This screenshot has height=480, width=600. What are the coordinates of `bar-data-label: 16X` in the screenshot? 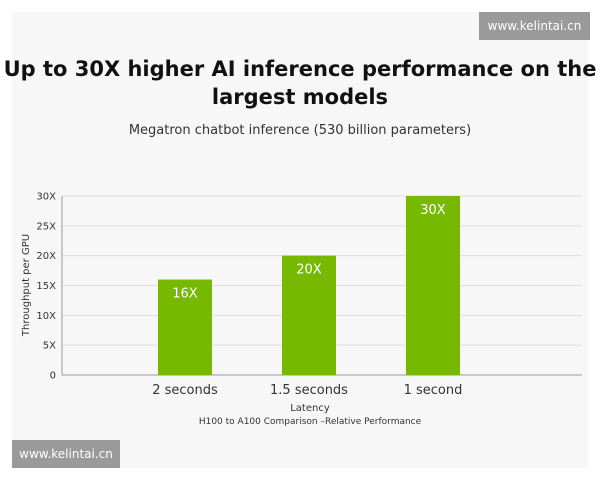 It's located at (185, 294).